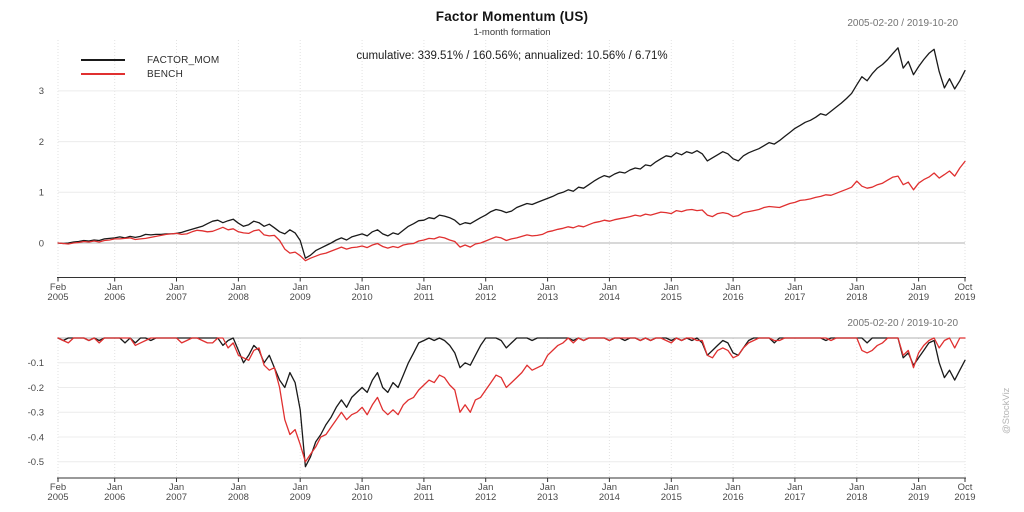 The width and height of the screenshot is (1024, 512). What do you see at coordinates (609, 297) in the screenshot?
I see `panel1-x-tick-year: 2014` at bounding box center [609, 297].